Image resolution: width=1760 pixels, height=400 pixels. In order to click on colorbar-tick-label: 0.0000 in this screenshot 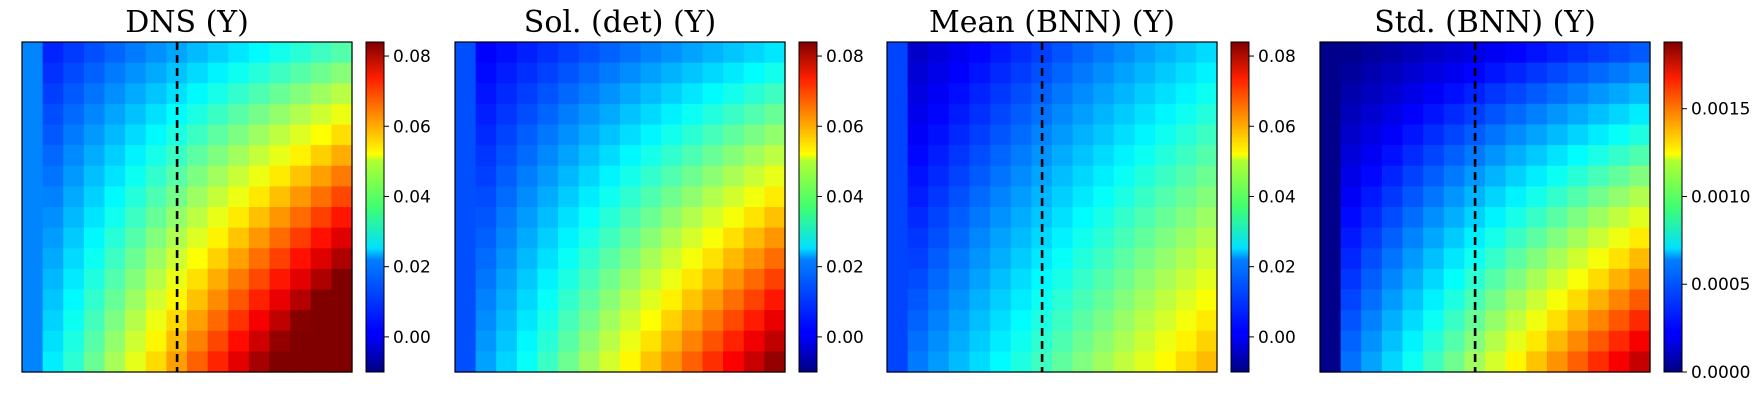, I will do `click(1720, 373)`.